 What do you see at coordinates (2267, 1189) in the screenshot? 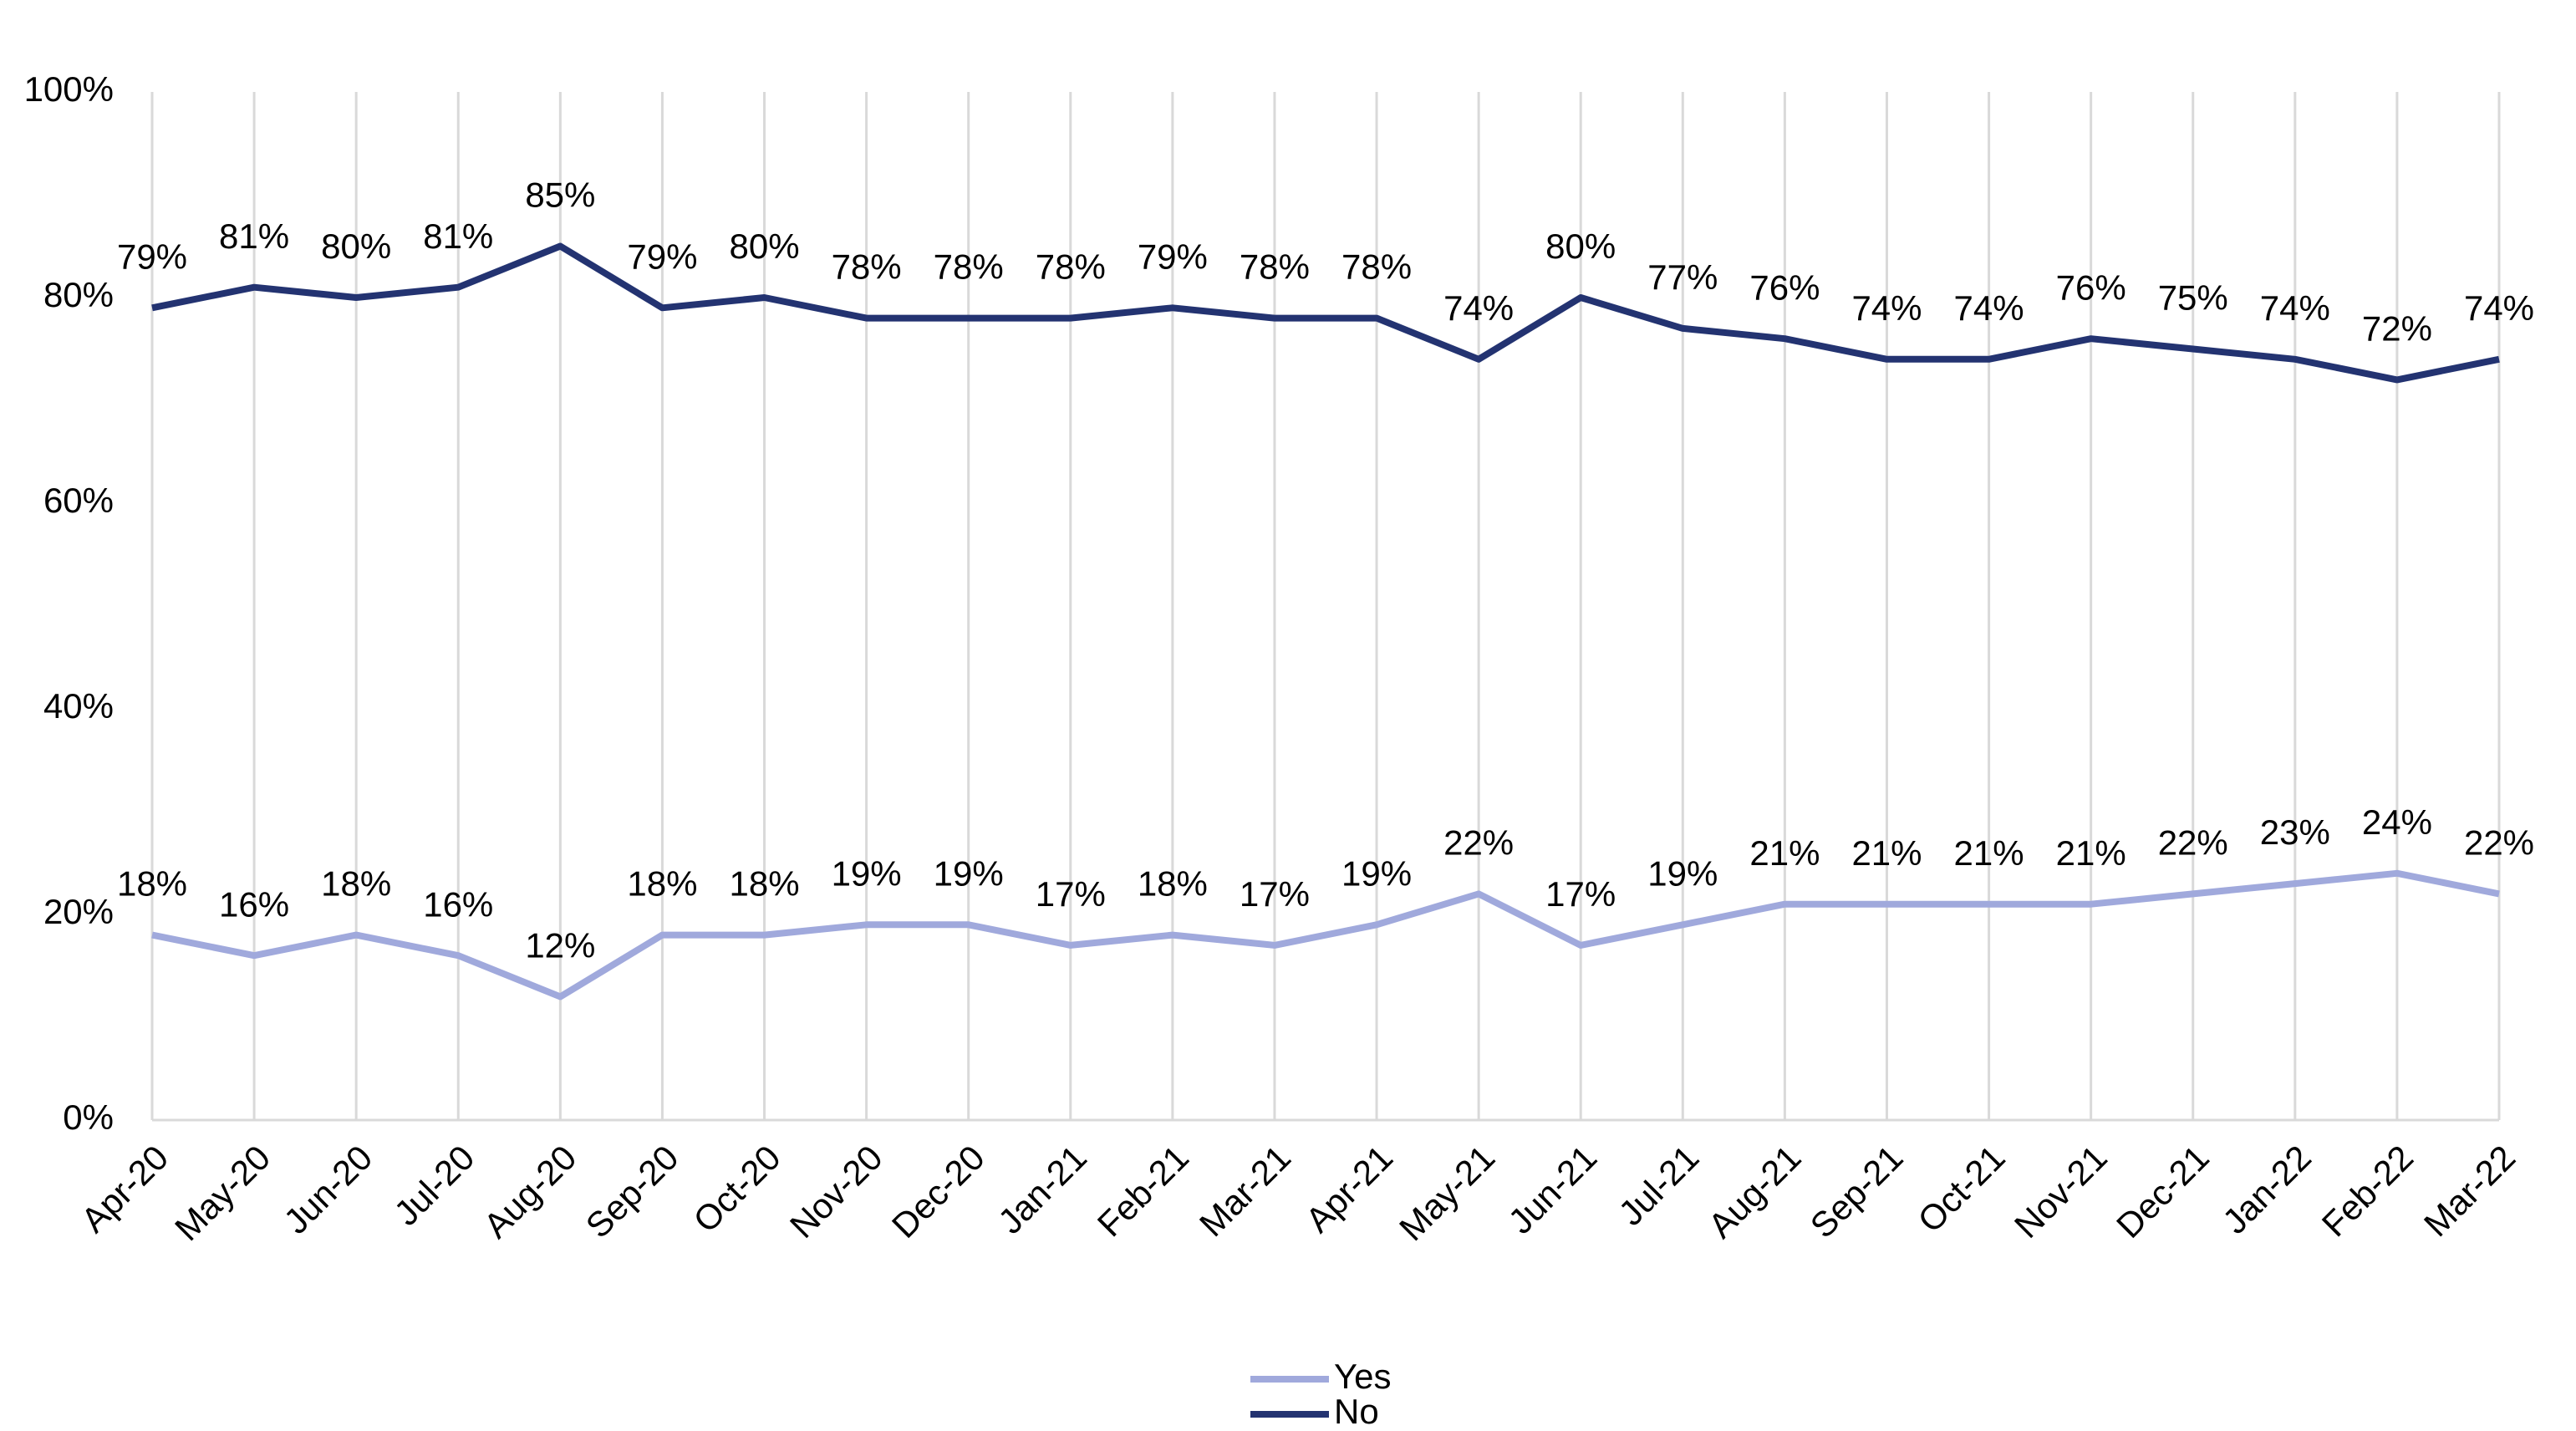
I see `x-tick-label: Jan-22` at bounding box center [2267, 1189].